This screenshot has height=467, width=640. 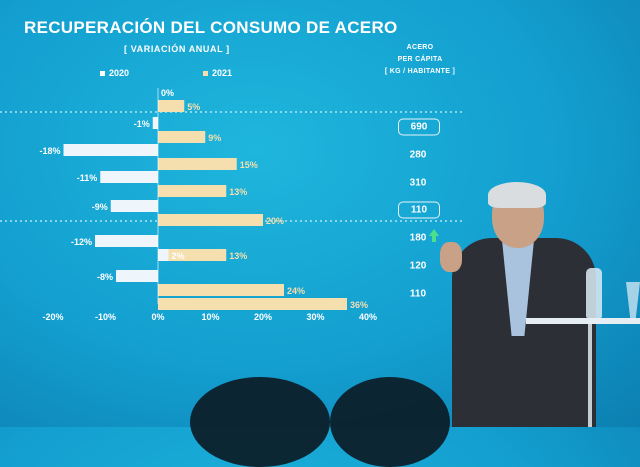 What do you see at coordinates (177, 49) in the screenshot?
I see `chart-subtitle: [ VARIACIÓN ANUAL ]` at bounding box center [177, 49].